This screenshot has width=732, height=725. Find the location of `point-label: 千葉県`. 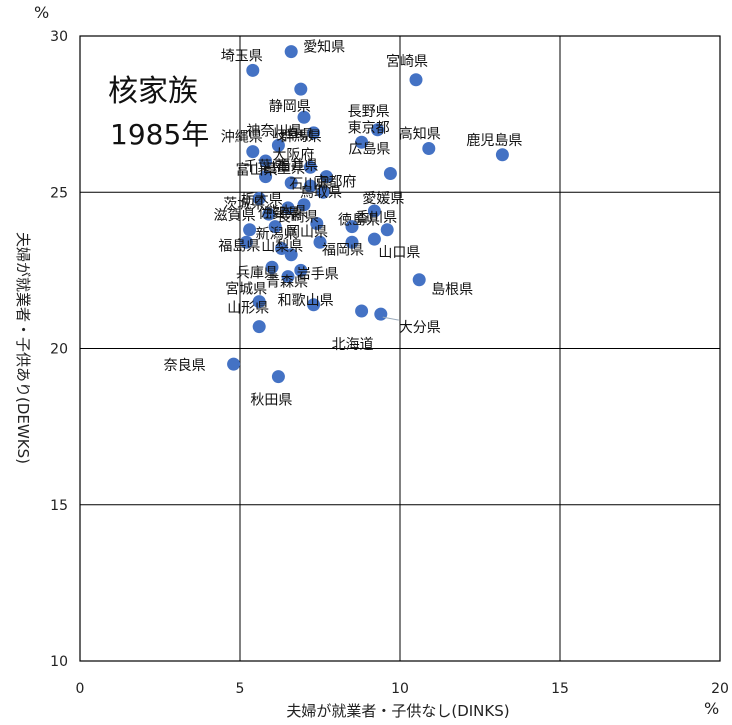

point-label: 千葉県 is located at coordinates (265, 167).